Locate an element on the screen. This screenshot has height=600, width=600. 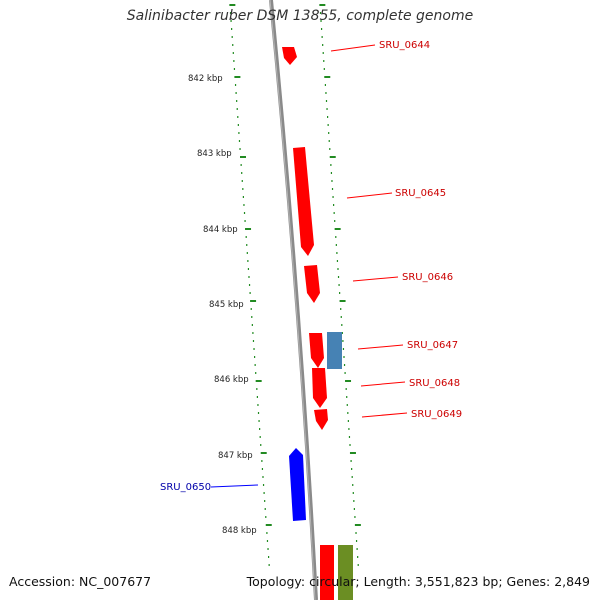
gene-label-sru-0644: SRU_0644 is located at coordinates (404, 45).